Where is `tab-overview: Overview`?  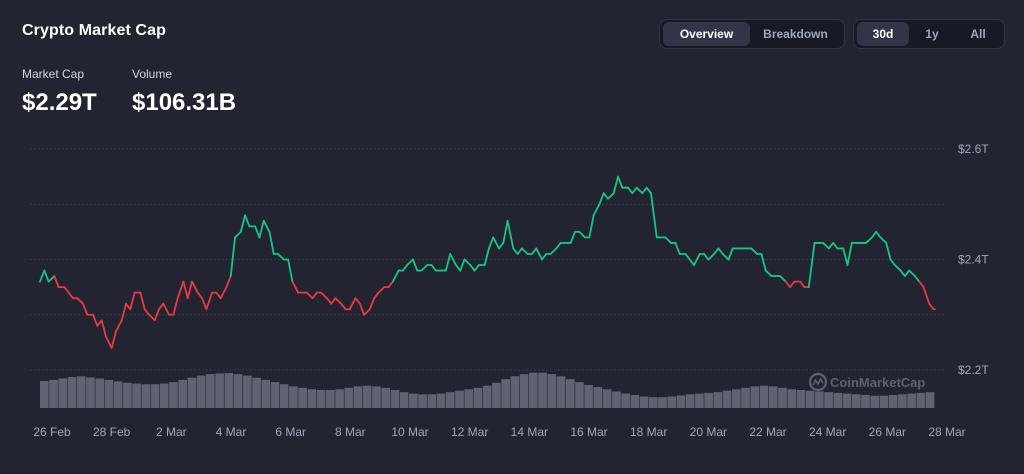
tab-overview: Overview is located at coordinates (707, 34).